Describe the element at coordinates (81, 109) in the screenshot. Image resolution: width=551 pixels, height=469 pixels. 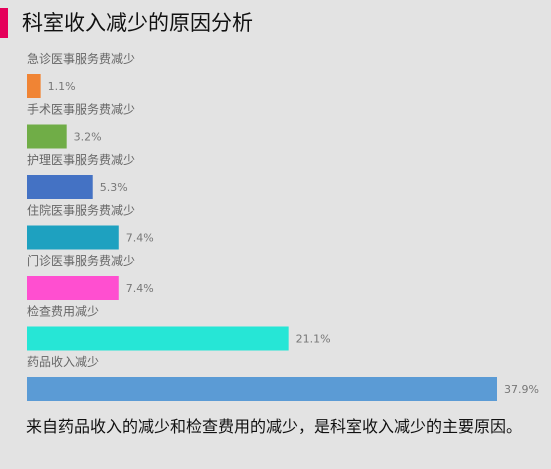
I see `category-label: 手术医事服务费减少` at that location.